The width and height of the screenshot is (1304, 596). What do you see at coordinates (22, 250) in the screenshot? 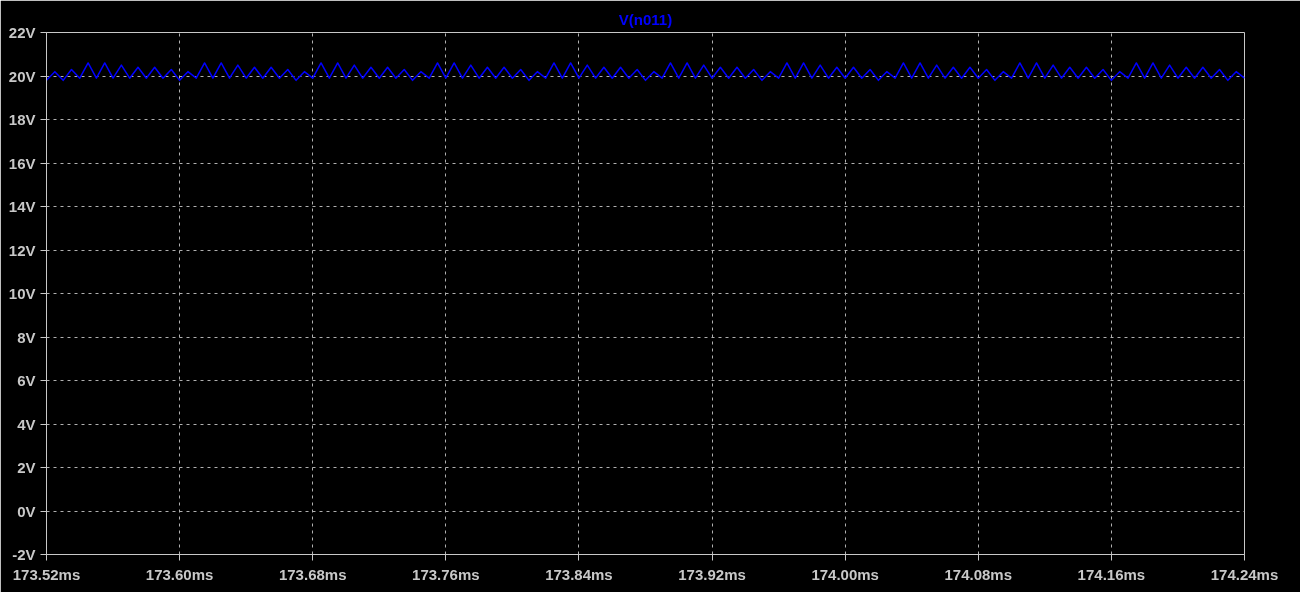
I see `y-tick-label: 12V` at bounding box center [22, 250].